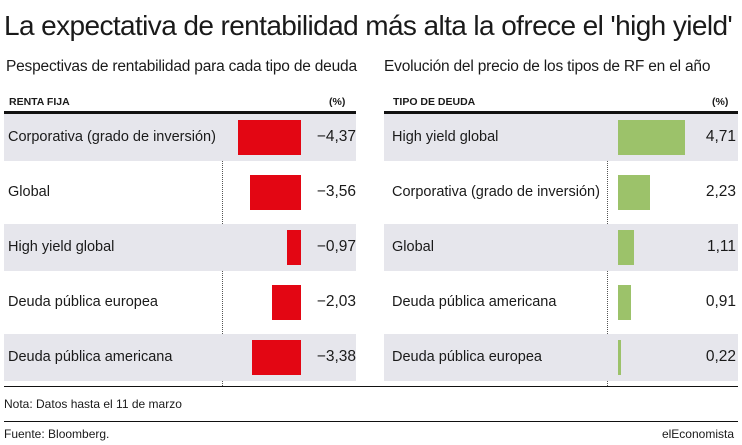 The width and height of the screenshot is (742, 445). Describe the element at coordinates (561, 112) in the screenshot. I see `right-header-rule` at that location.